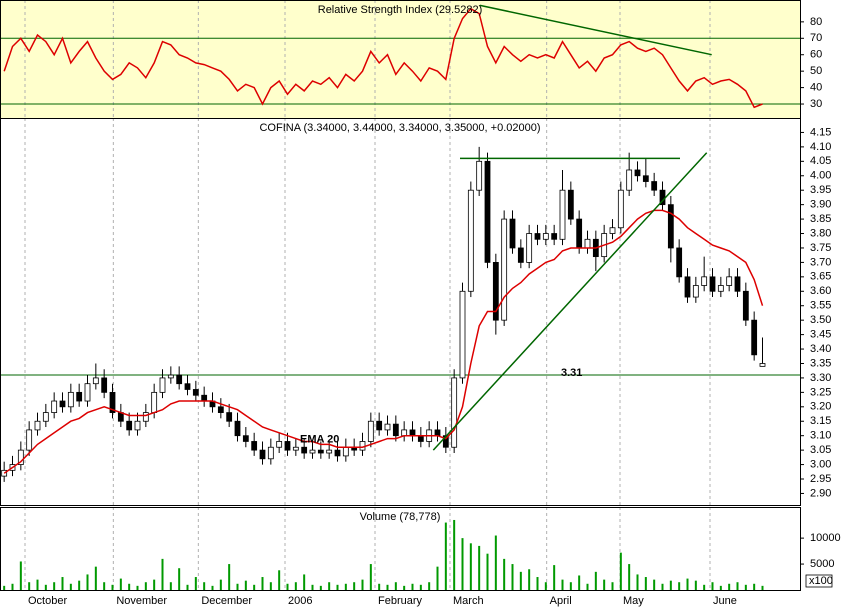 Image resolution: width=854 pixels, height=607 pixels. I want to click on y-tick-label: 30, so click(816, 104).